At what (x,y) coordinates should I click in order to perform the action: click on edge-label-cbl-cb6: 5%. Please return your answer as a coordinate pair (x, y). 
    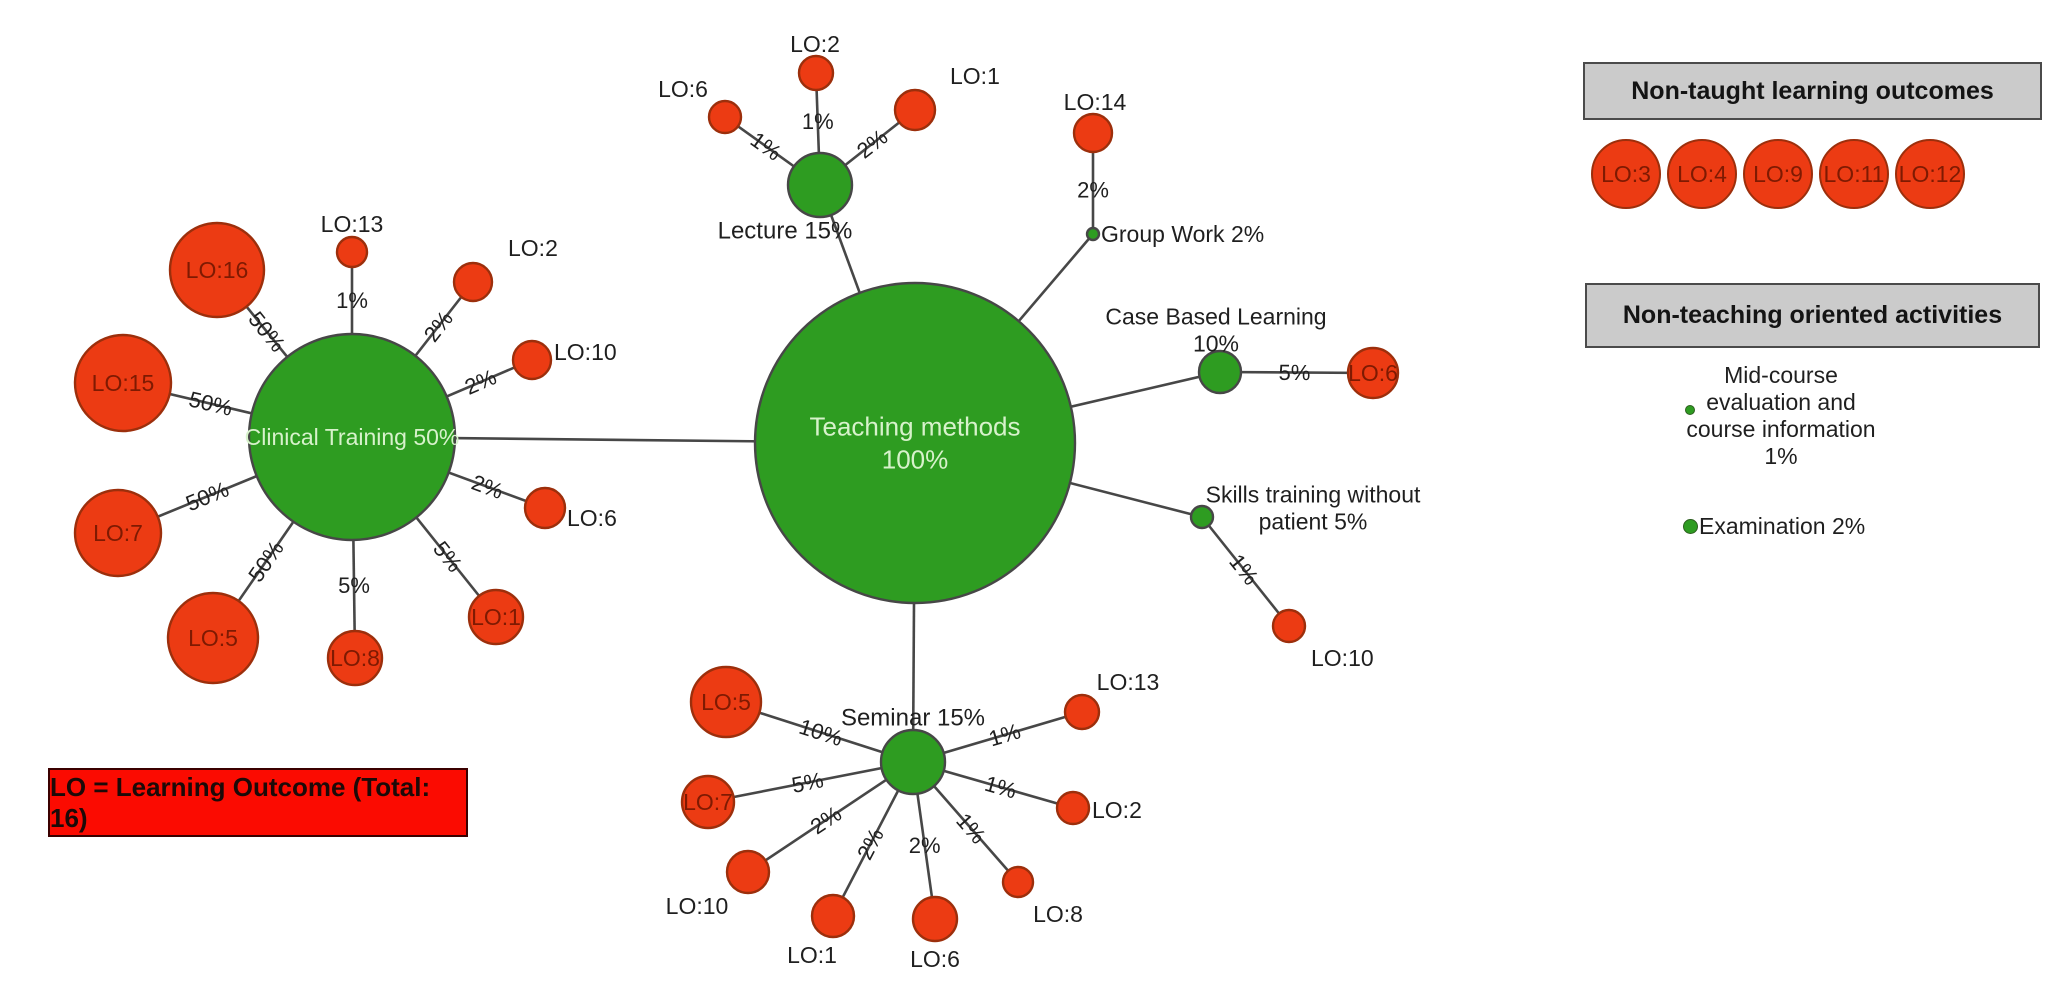
    Looking at the image, I should click on (1295, 372).